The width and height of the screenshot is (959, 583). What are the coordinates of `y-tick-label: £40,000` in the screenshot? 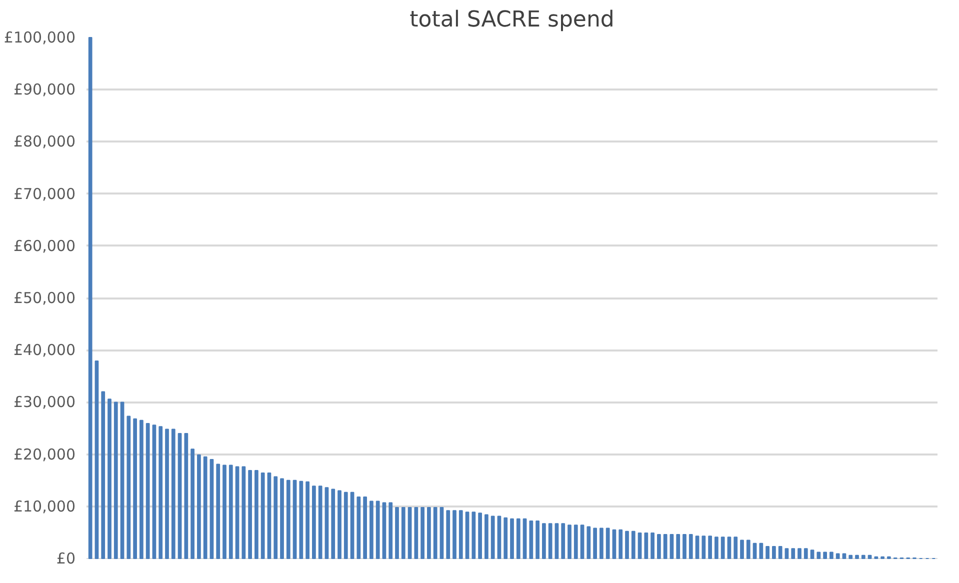 It's located at (44, 350).